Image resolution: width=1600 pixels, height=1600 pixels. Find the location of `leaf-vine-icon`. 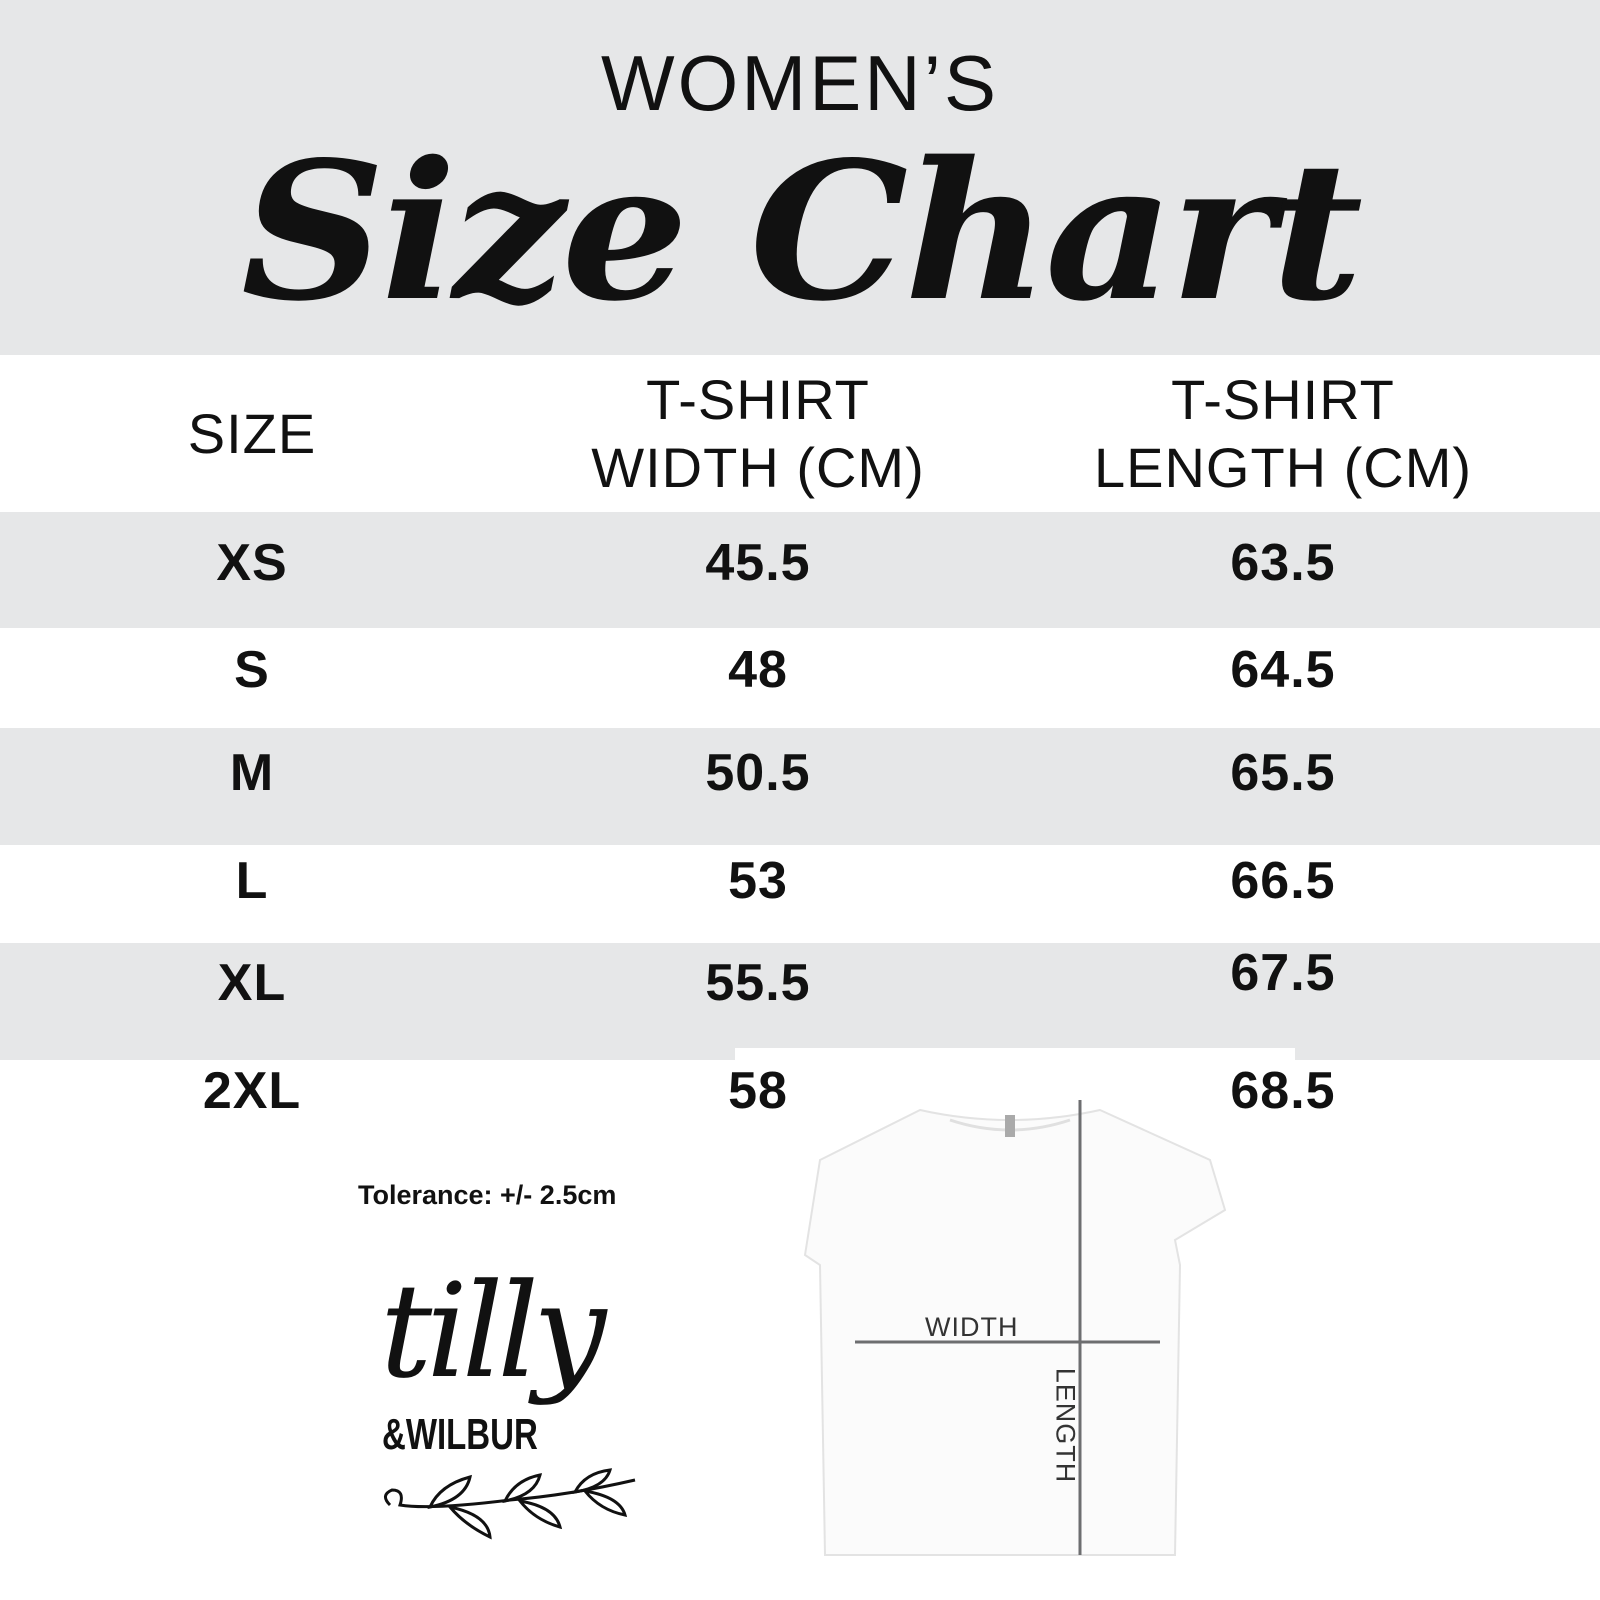

leaf-vine-icon is located at coordinates (510, 1504).